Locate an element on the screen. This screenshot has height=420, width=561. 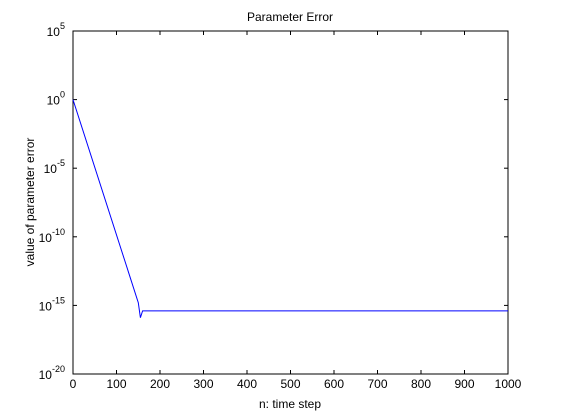
y-tick-exponent: -20 is located at coordinates (58, 369).